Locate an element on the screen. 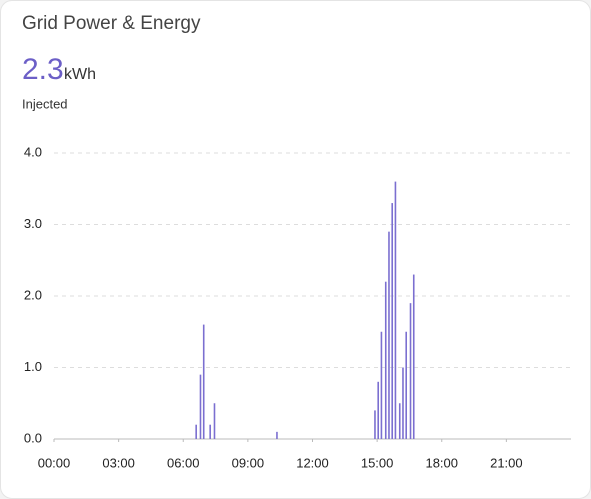 The image size is (591, 499). y-tick-label: 2.0 is located at coordinates (33, 294).